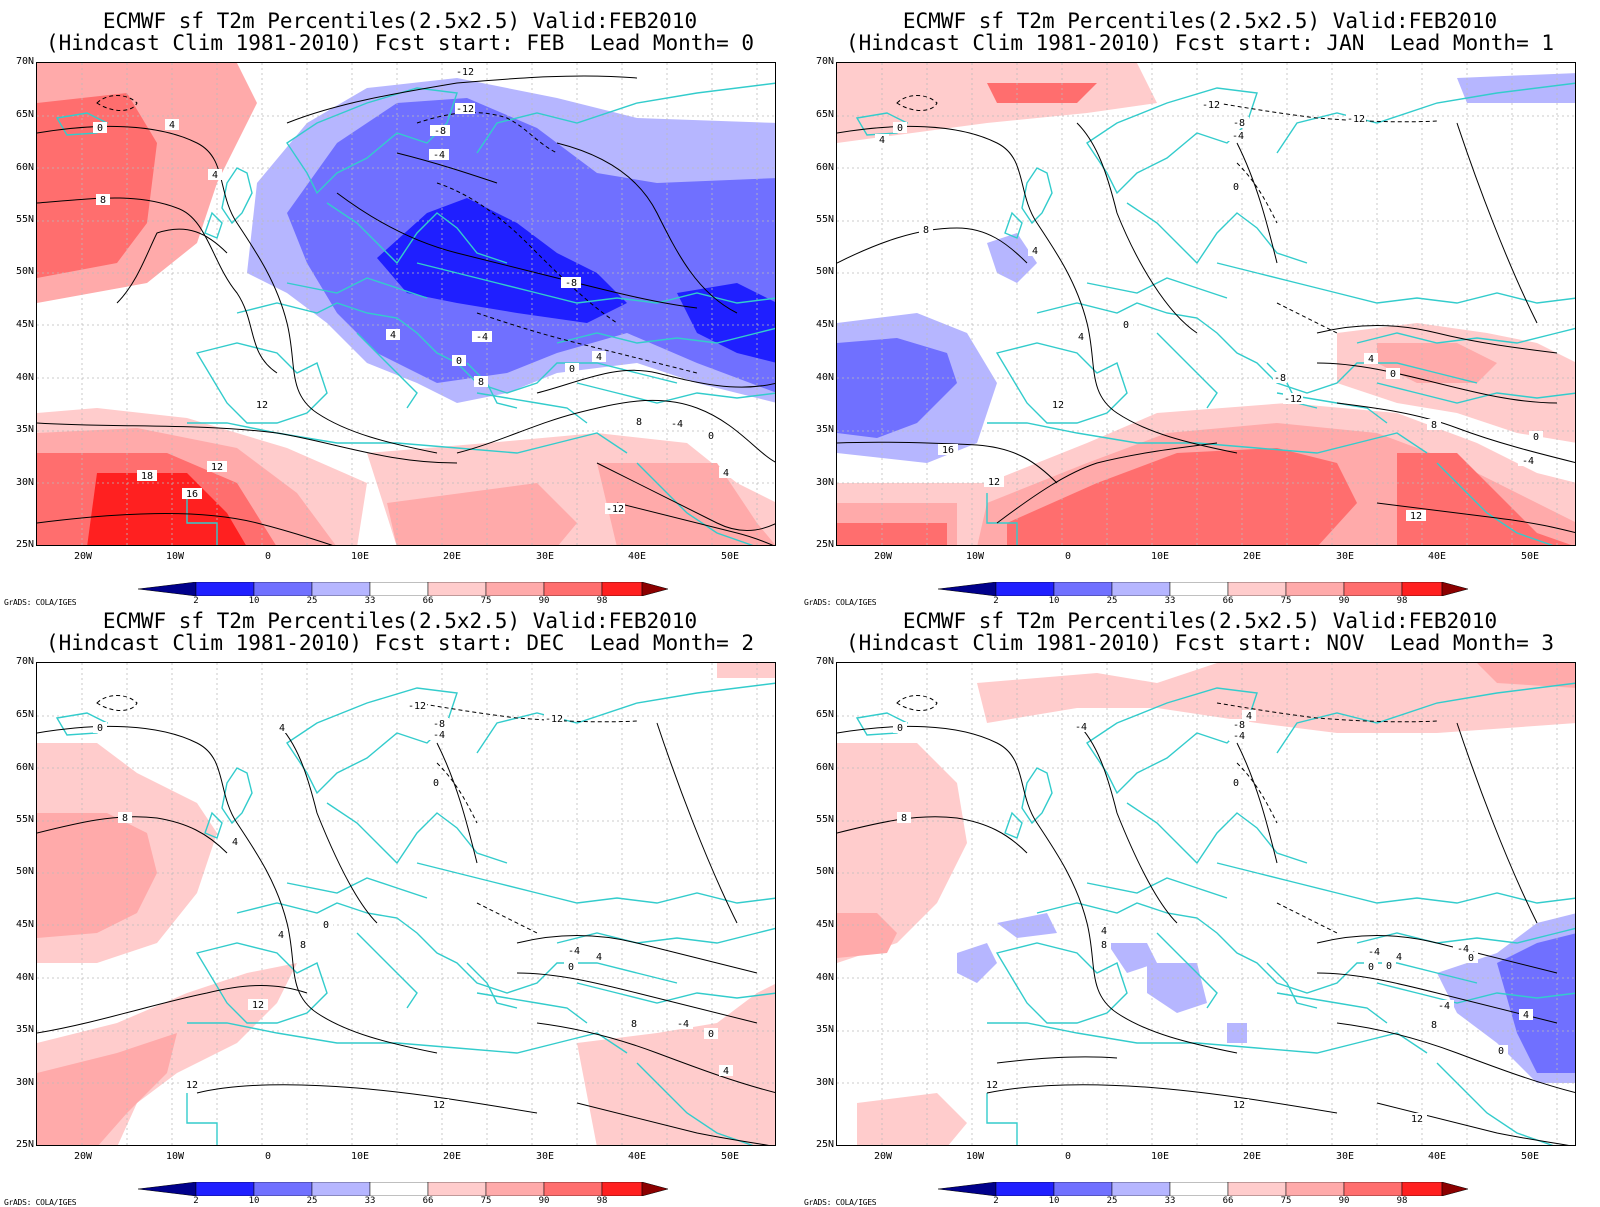  What do you see at coordinates (147, 476) in the screenshot?
I see `contour-label: 18` at bounding box center [147, 476].